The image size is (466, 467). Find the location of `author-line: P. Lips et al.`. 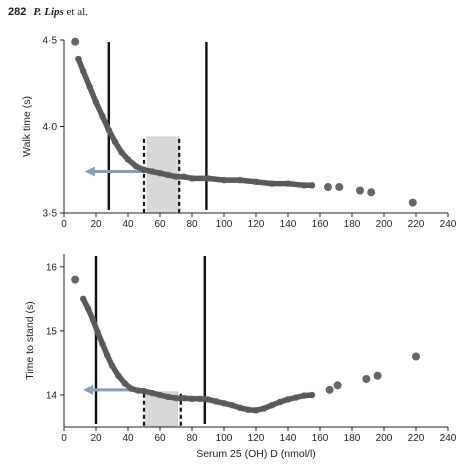

author-line: P. Lips et al. is located at coordinates (60, 12).